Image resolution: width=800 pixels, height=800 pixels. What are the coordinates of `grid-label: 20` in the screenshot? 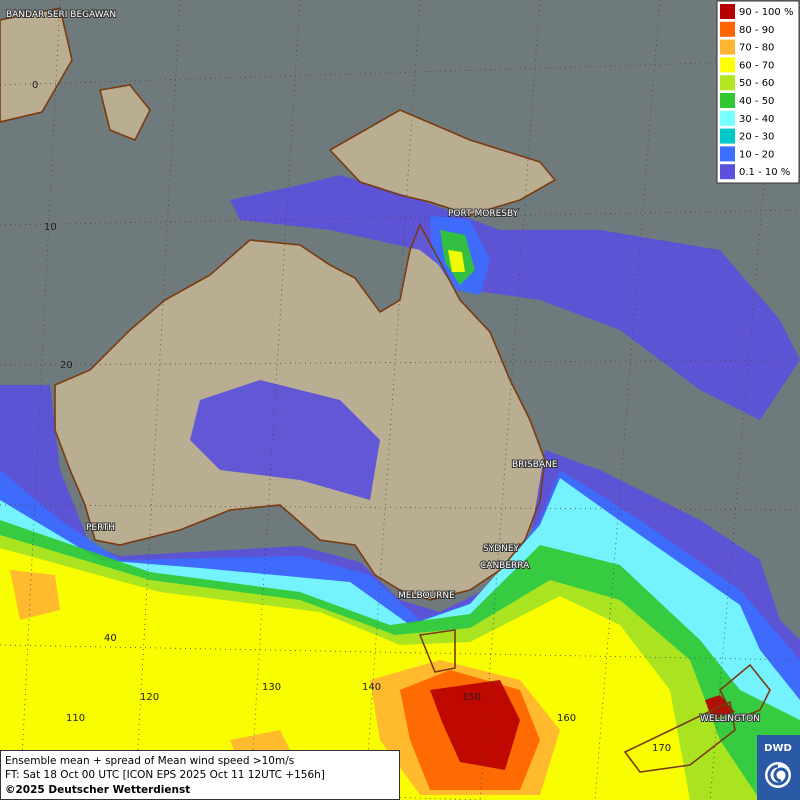 It's located at (66, 365).